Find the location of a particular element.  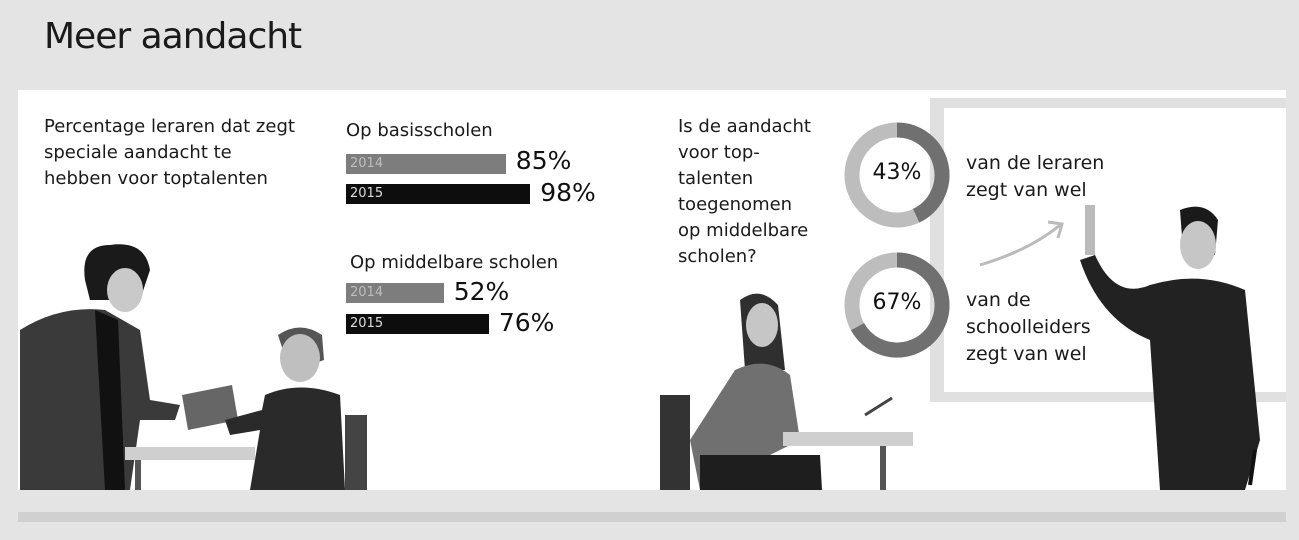

intro-line: Percentage leraren dat zegt is located at coordinates (169, 126).